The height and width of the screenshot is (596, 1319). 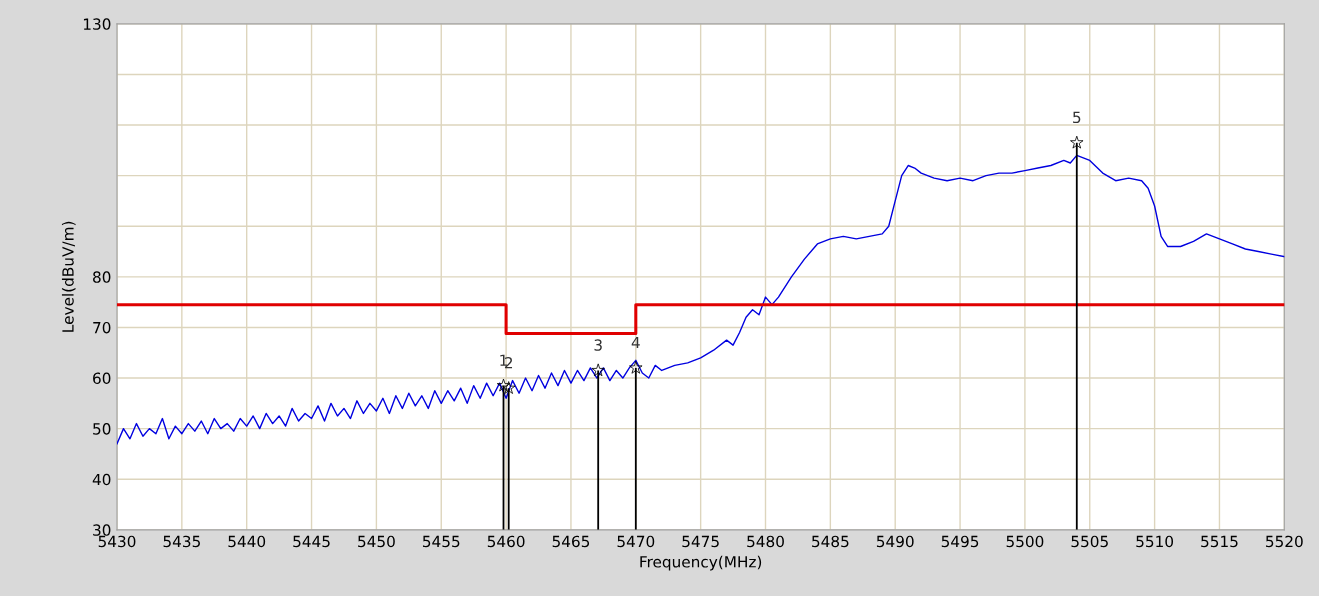 I want to click on y-tick-label: 130, so click(x=97, y=24).